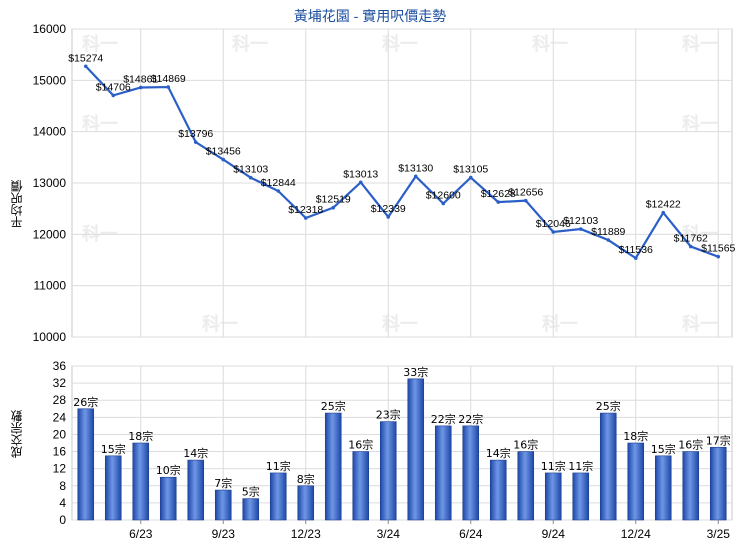 The image size is (740, 550). What do you see at coordinates (388, 415) in the screenshot?
I see `volume-data-label: 23宗` at bounding box center [388, 415].